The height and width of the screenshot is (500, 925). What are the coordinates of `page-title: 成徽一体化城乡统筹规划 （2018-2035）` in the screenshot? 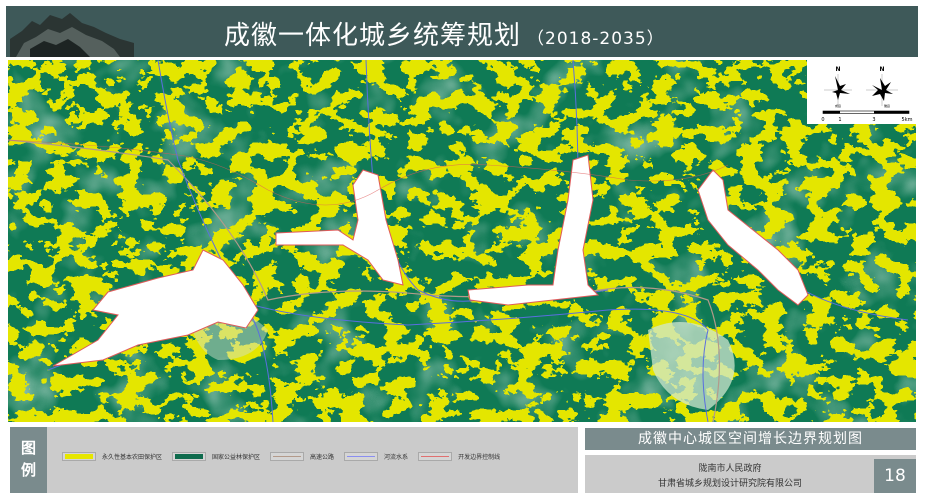 It's located at (444, 33).